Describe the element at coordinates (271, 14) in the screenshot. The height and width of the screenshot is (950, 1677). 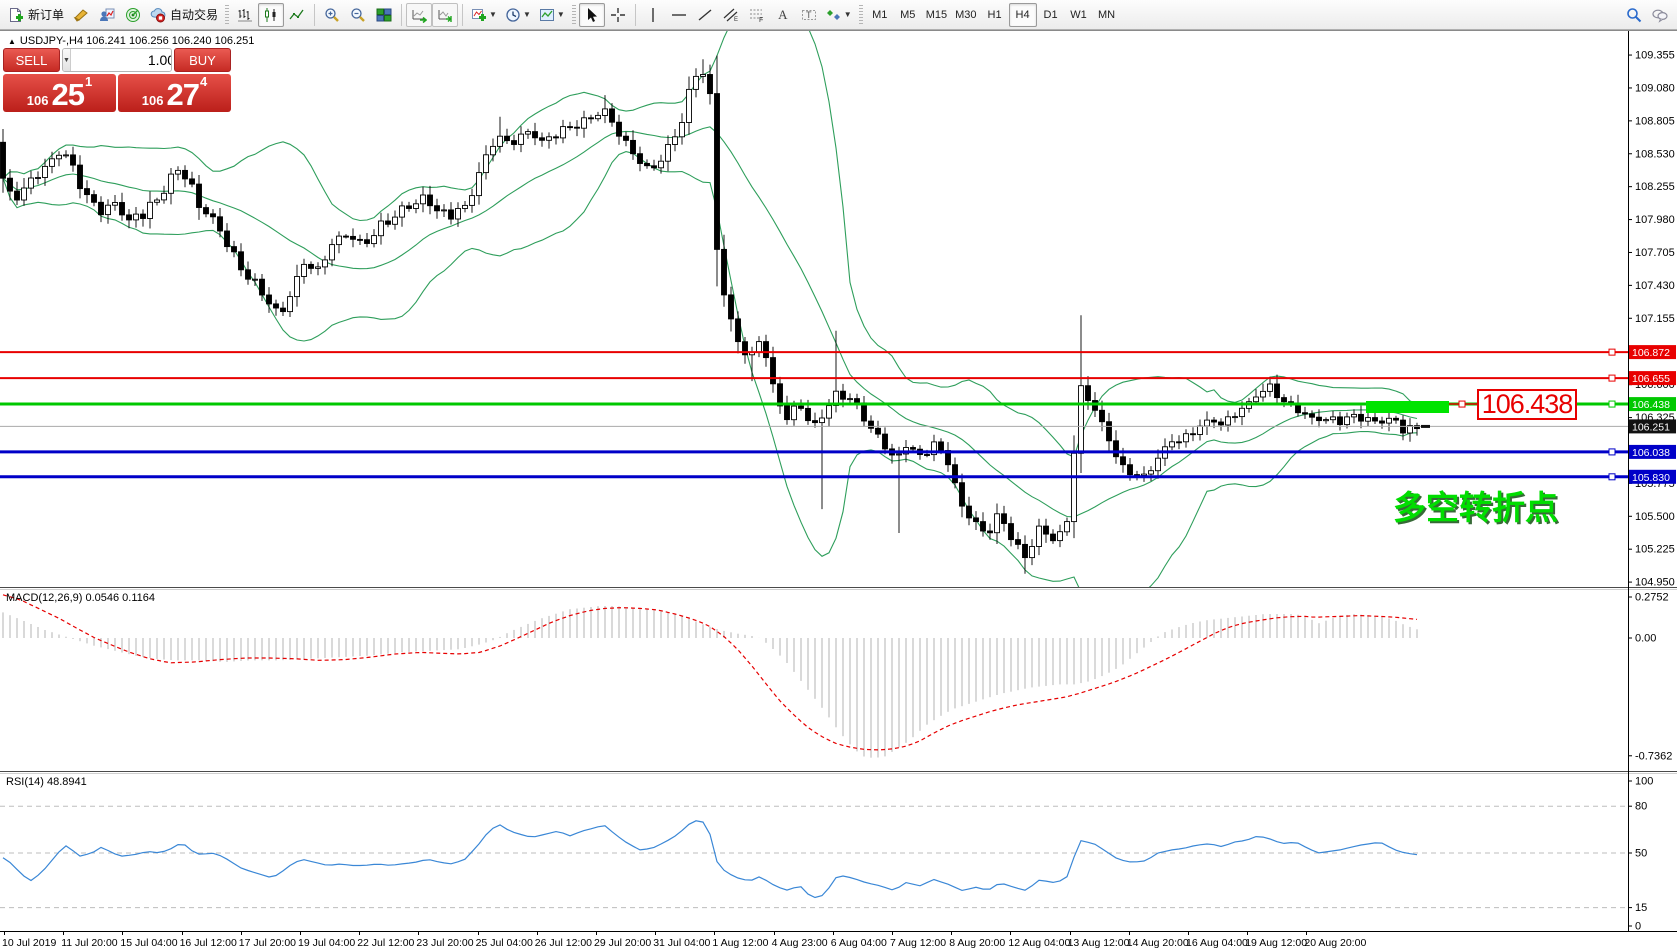
I see `candlestick-chart-button` at that location.